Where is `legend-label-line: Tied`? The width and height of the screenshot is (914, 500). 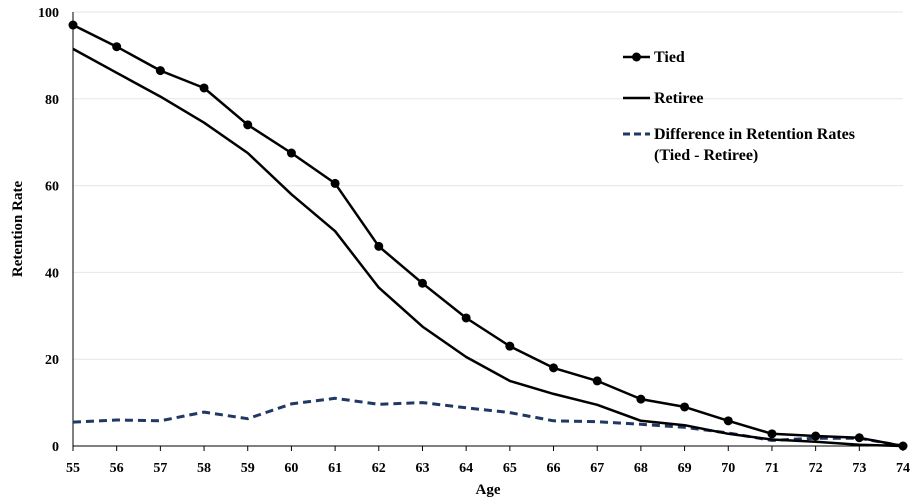 legend-label-line: Tied is located at coordinates (669, 57).